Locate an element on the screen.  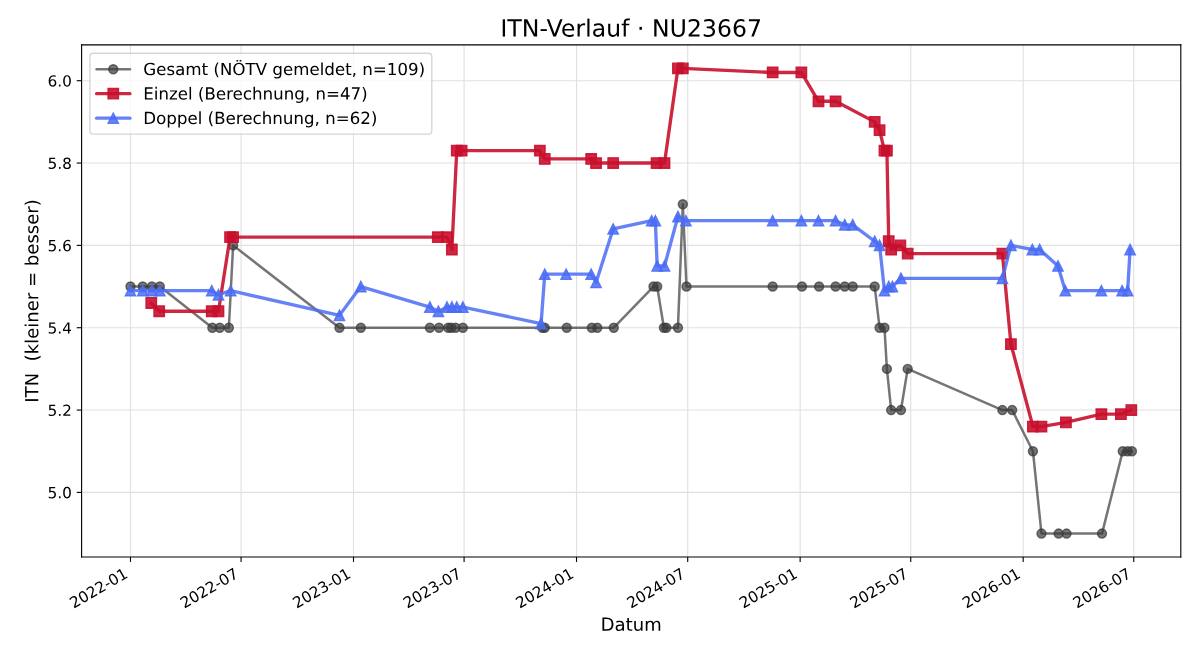
y-tick-label: 5.2 is located at coordinates (59, 410).